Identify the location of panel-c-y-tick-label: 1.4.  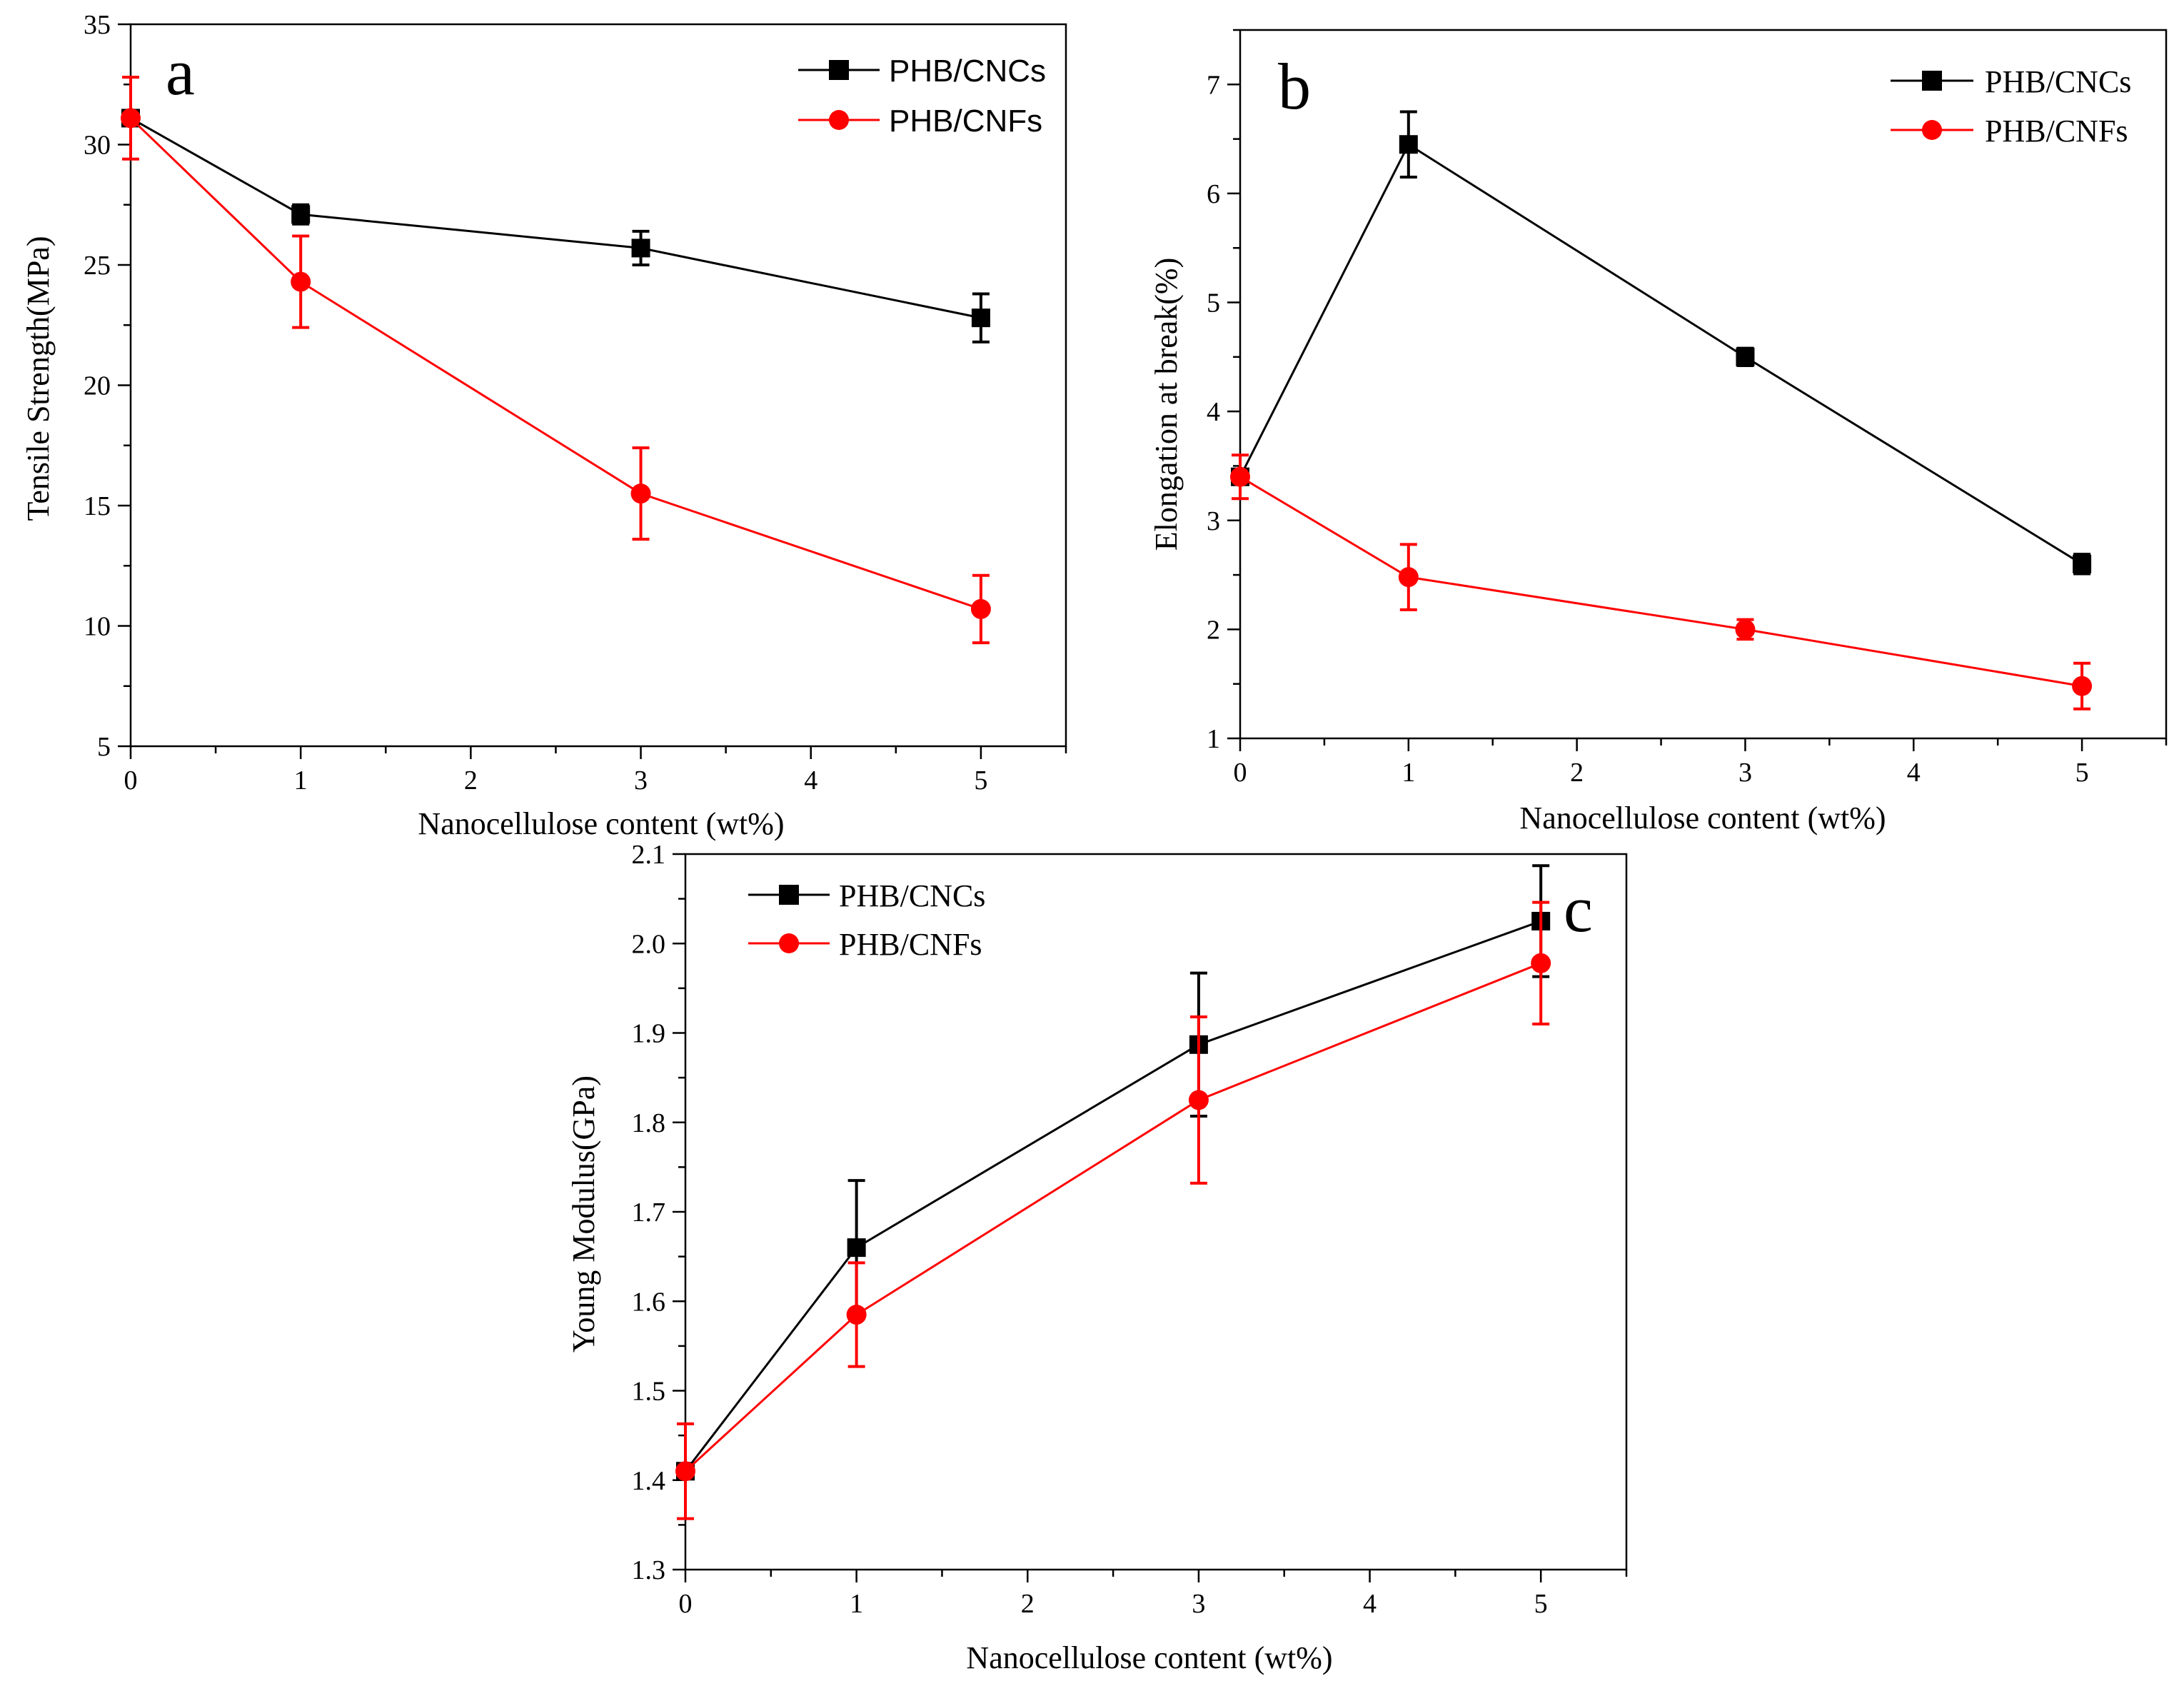
(649, 1481).